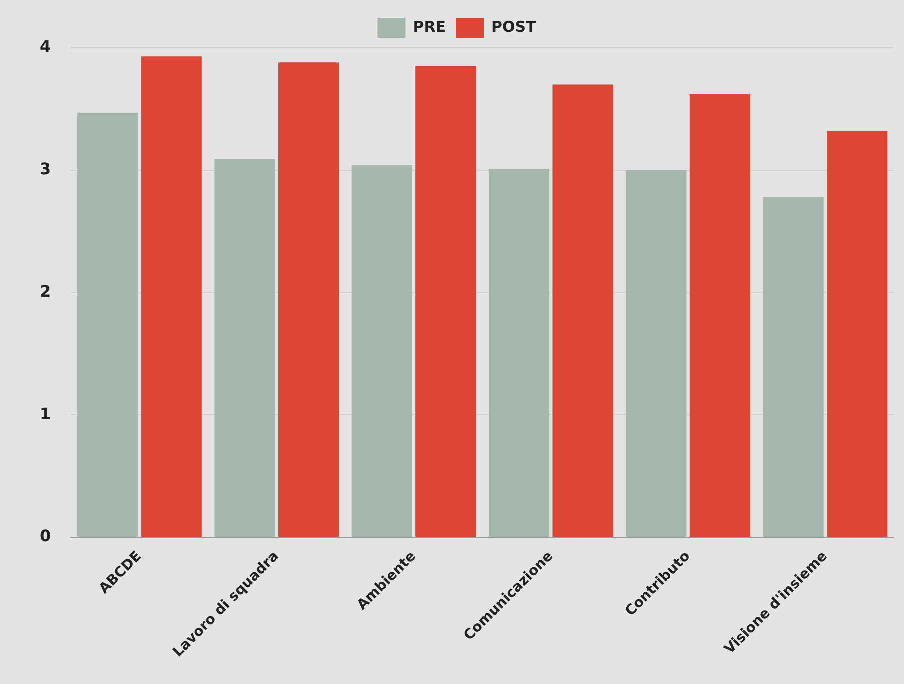 This screenshot has height=684, width=904. What do you see at coordinates (46, 291) in the screenshot?
I see `y-tick-label: 2` at bounding box center [46, 291].